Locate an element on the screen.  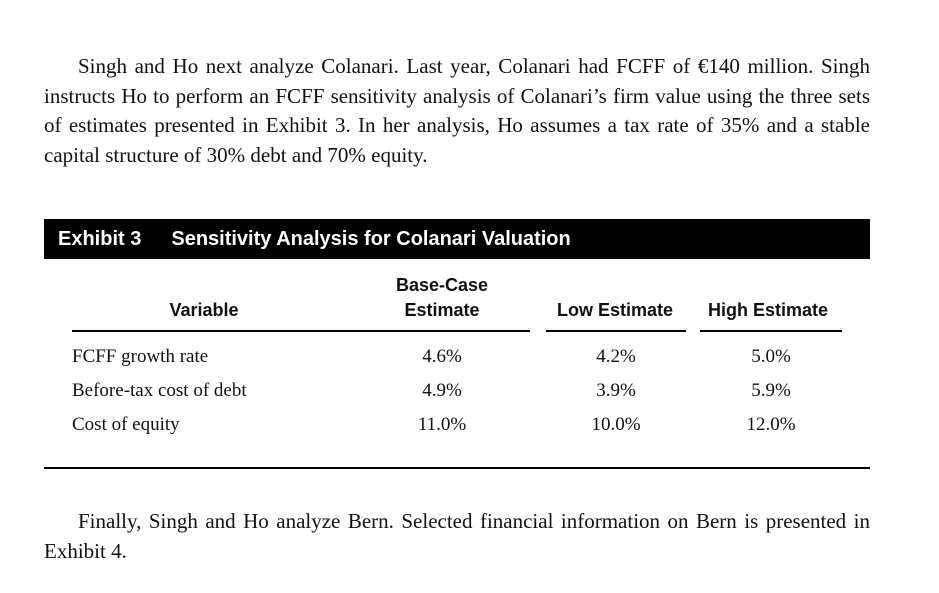
row-cost-of-debt-high: 5.9% is located at coordinates (771, 390).